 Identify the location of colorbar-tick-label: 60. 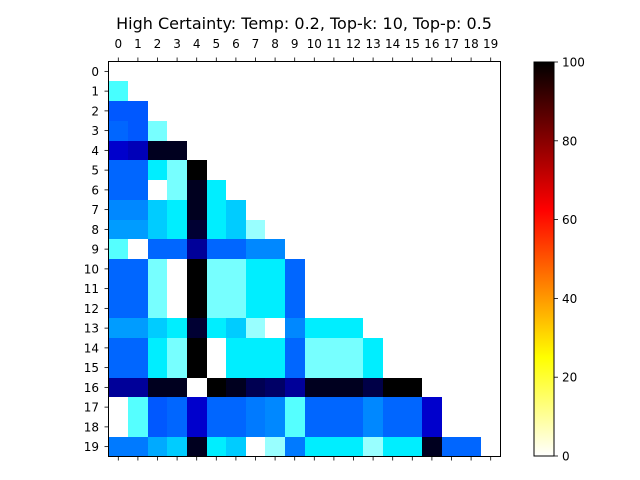
(569, 220).